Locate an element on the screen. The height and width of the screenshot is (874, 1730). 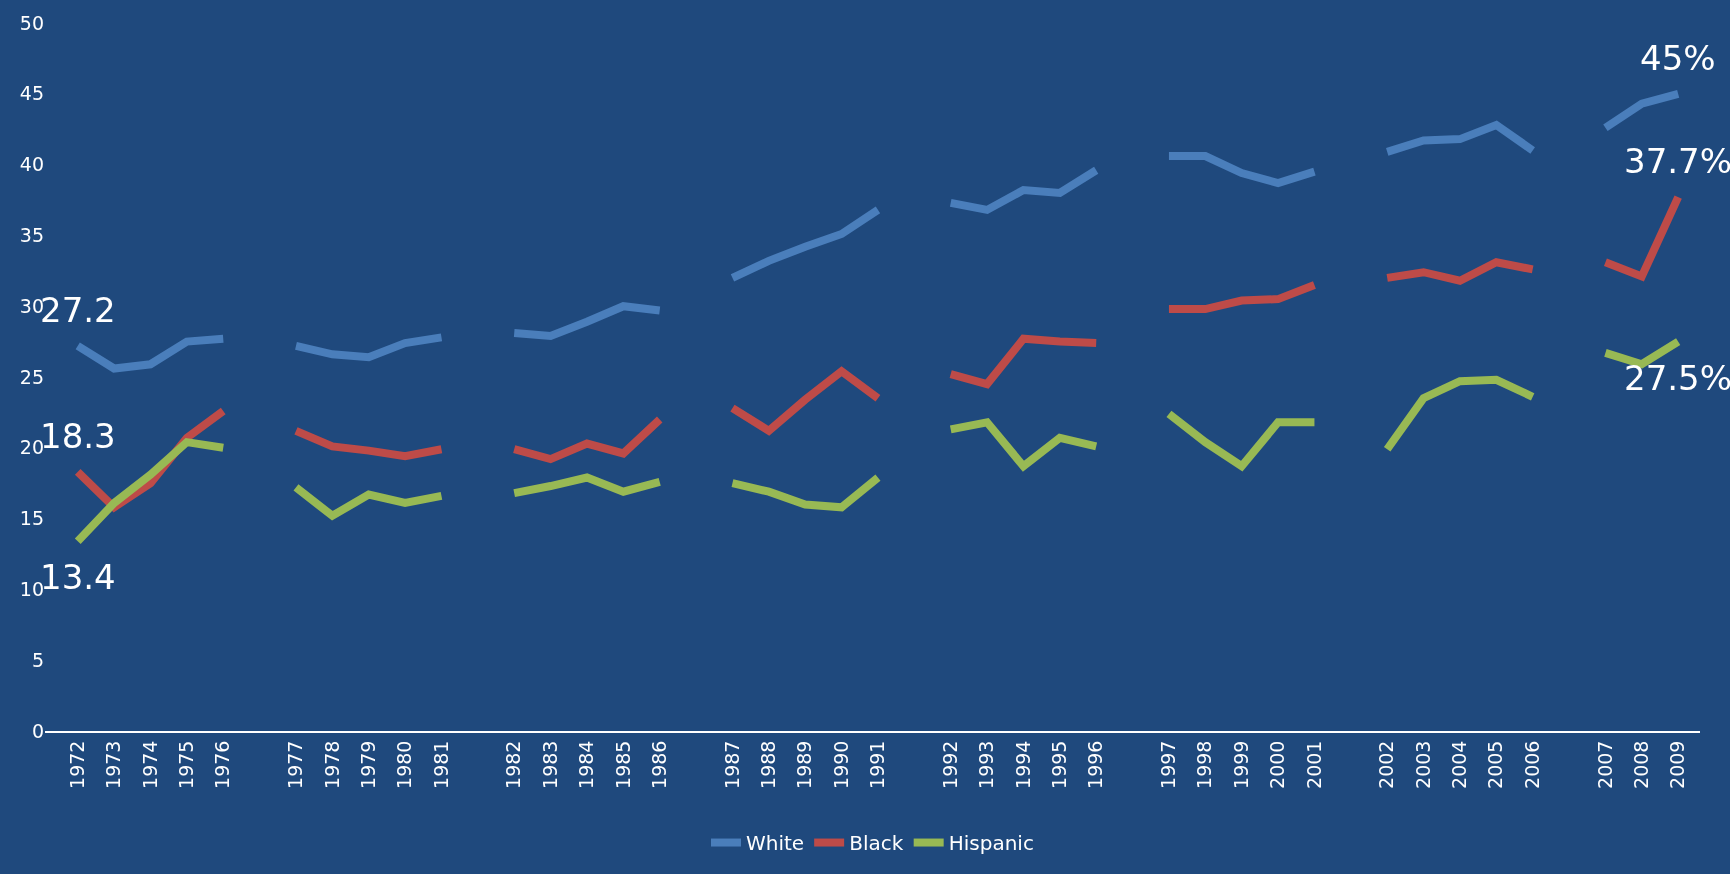
y-tick-label: 40 is located at coordinates (31, 164).